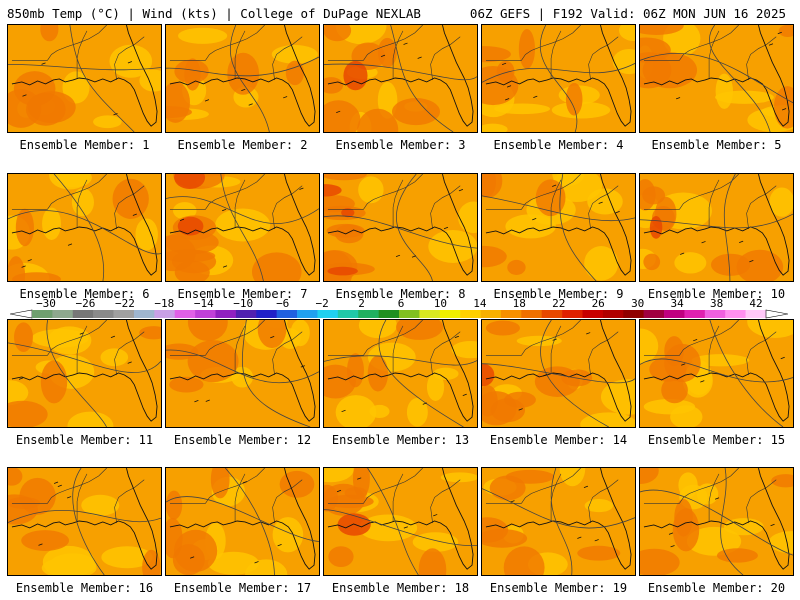  Describe the element at coordinates (716, 294) in the screenshot. I see `ensemble-member-label: Ensemble Member: 10` at that location.